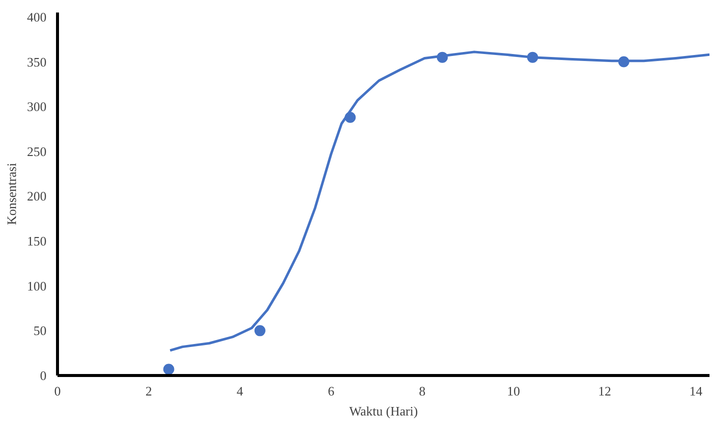 The image size is (713, 421). I want to click on y-tick-label: 150, so click(36, 241).